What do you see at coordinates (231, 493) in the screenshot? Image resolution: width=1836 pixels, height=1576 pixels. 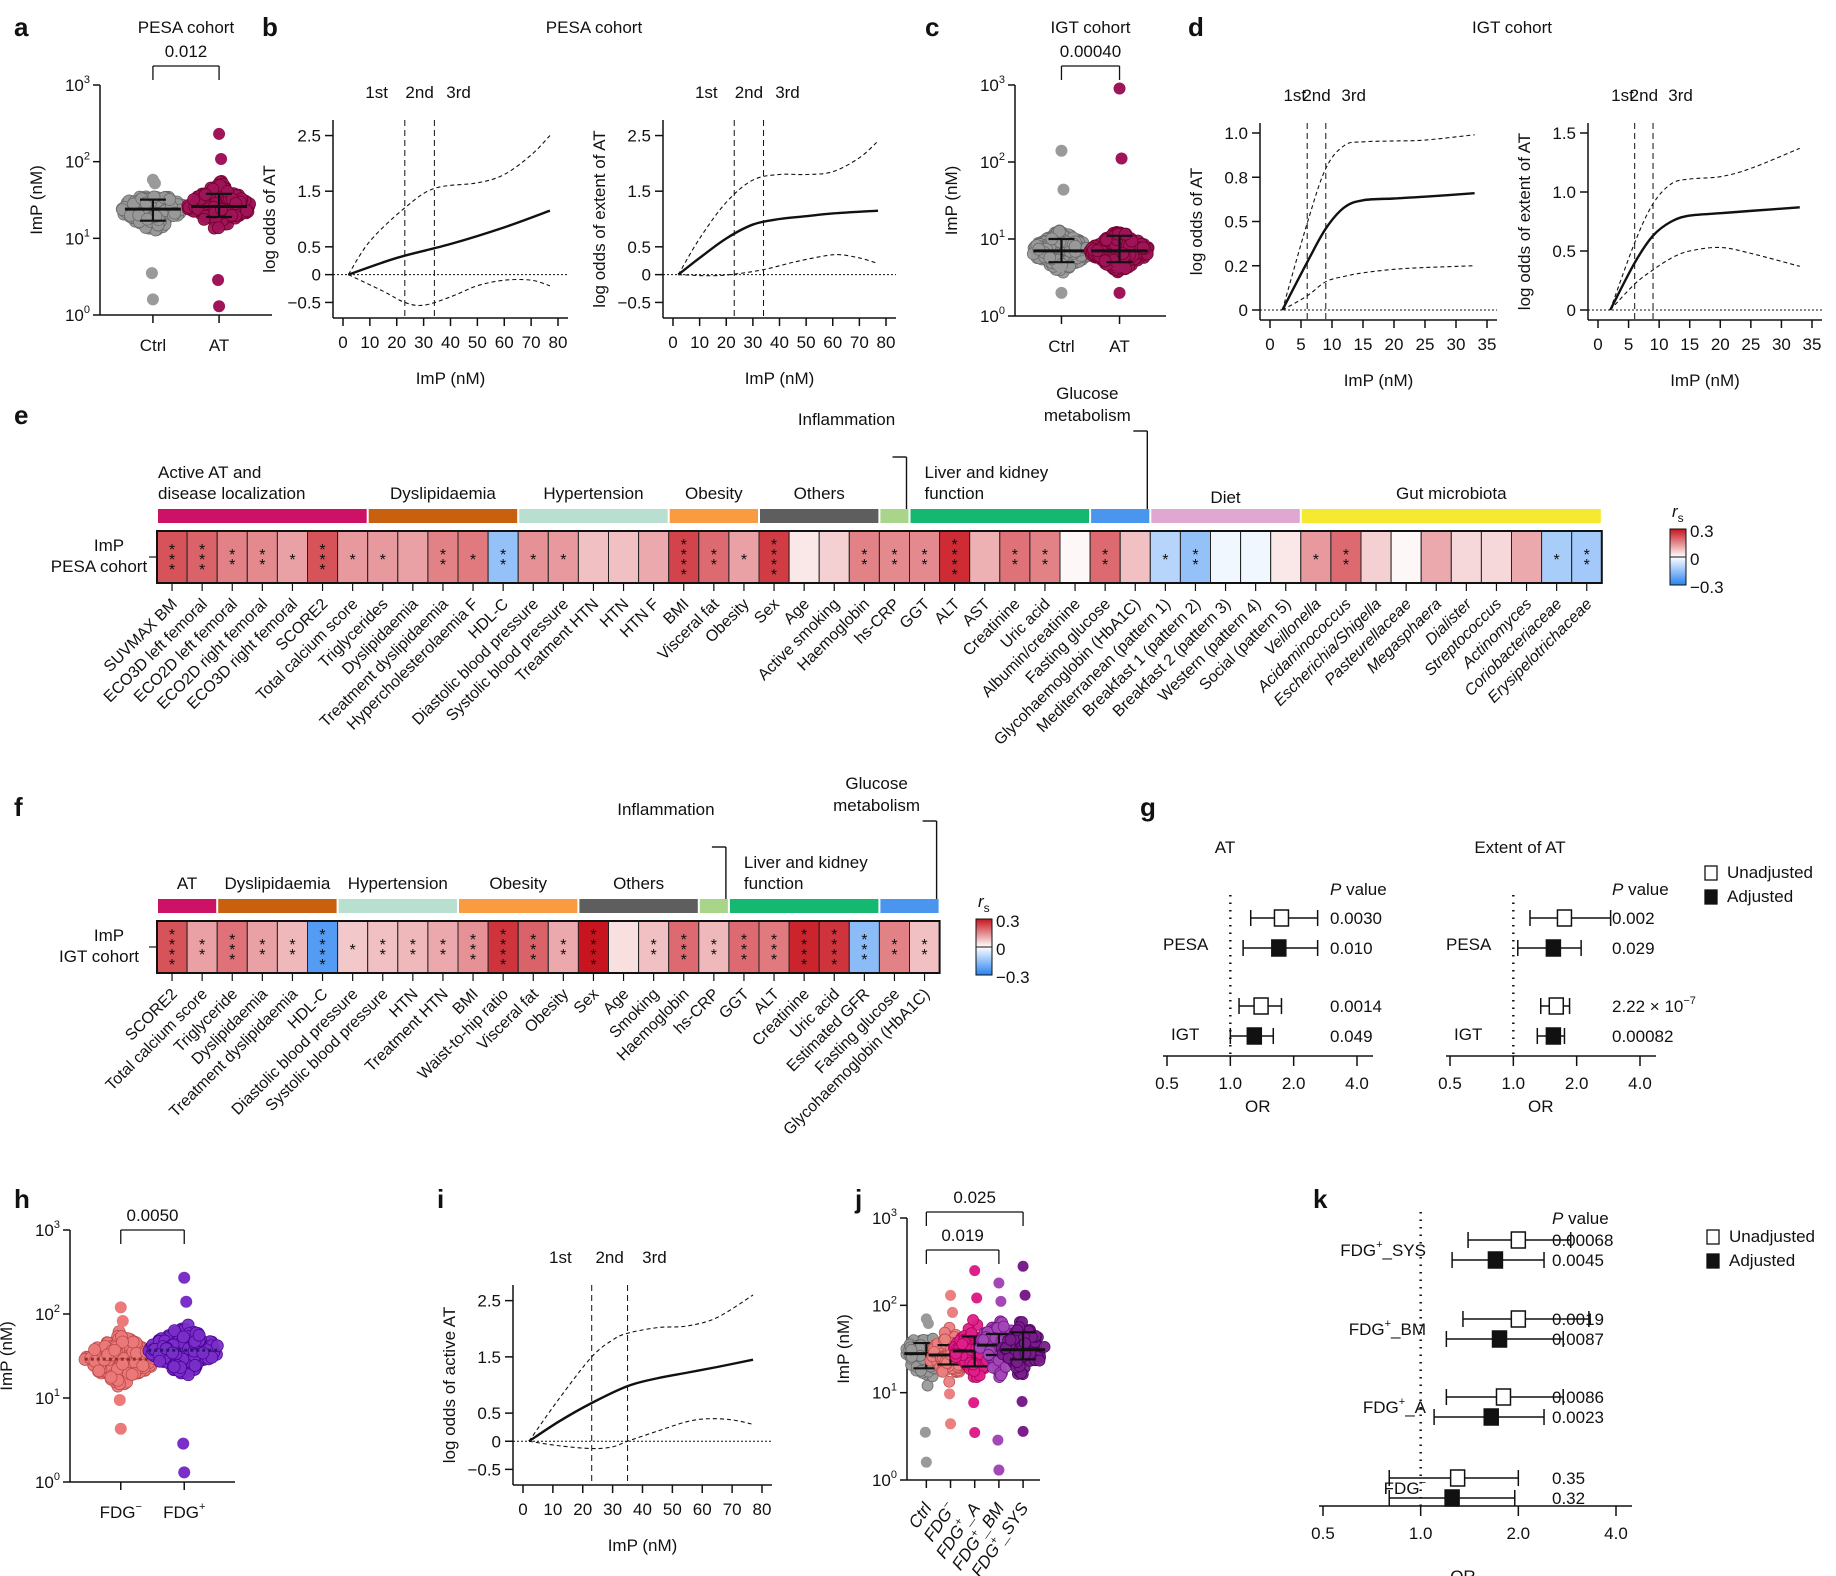 I see `group-label: disease localization` at bounding box center [231, 493].